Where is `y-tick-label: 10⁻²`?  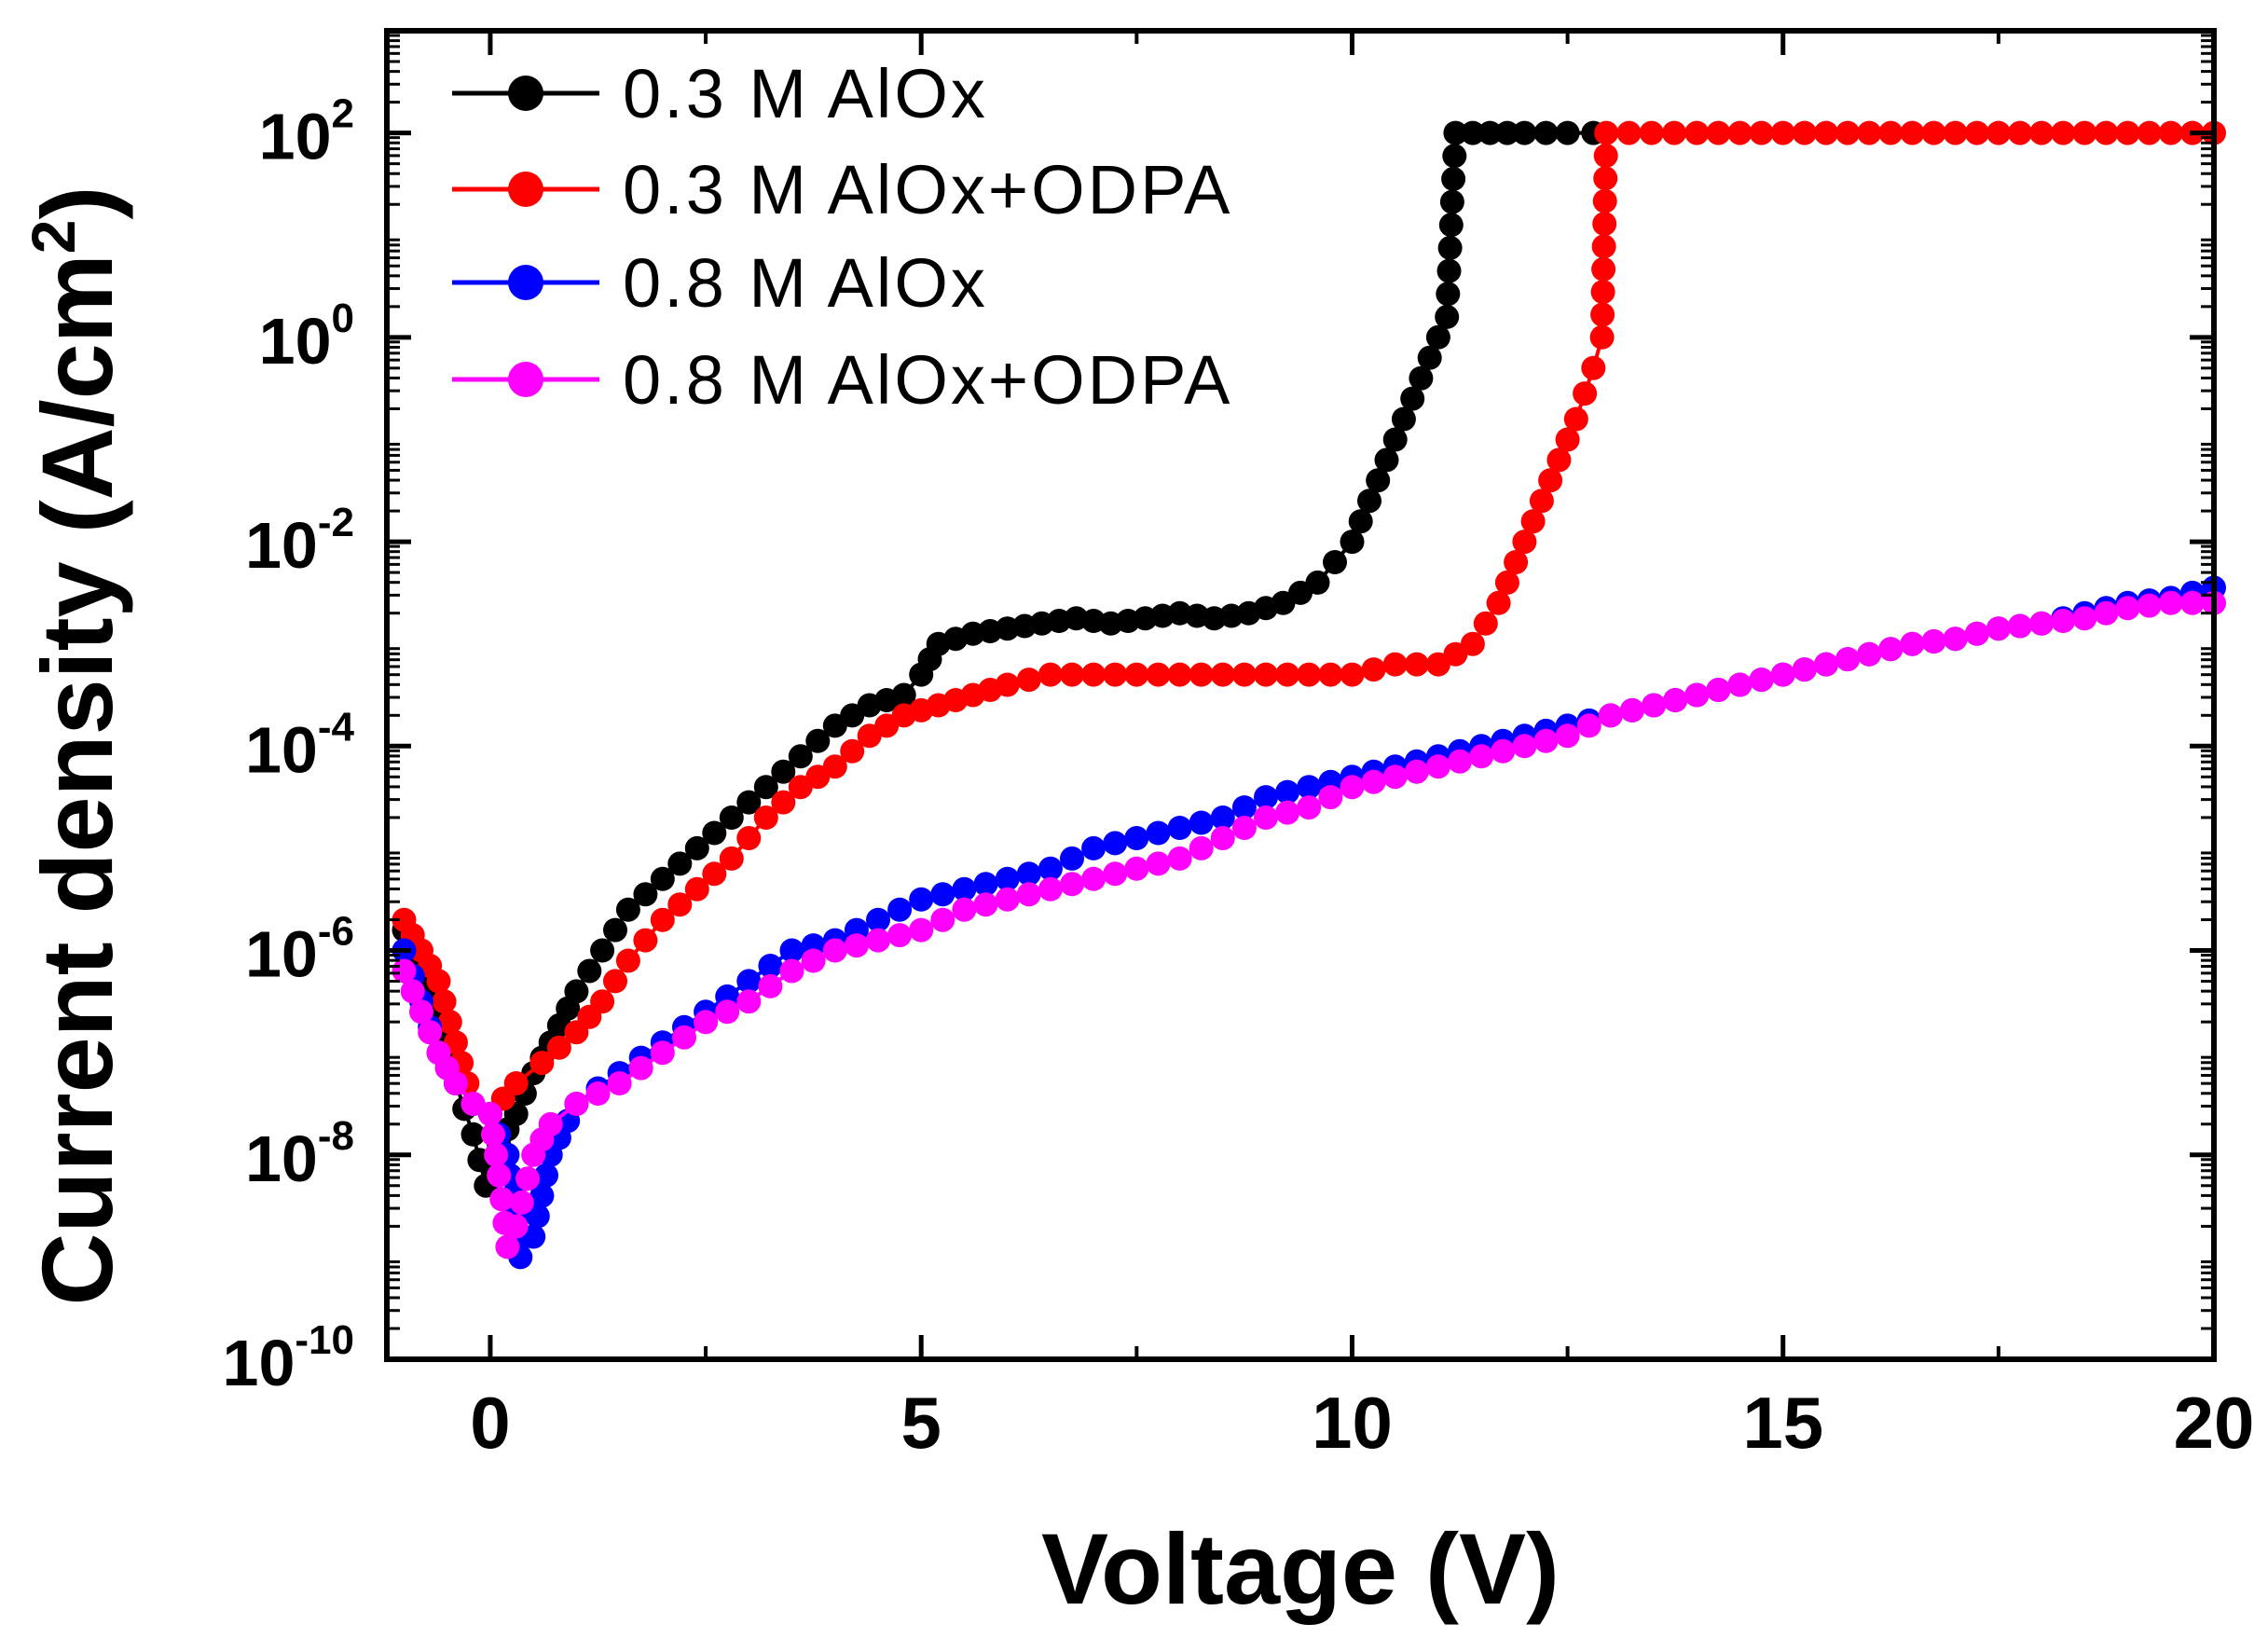
y-tick-label: 10⁻² is located at coordinates (299, 541).